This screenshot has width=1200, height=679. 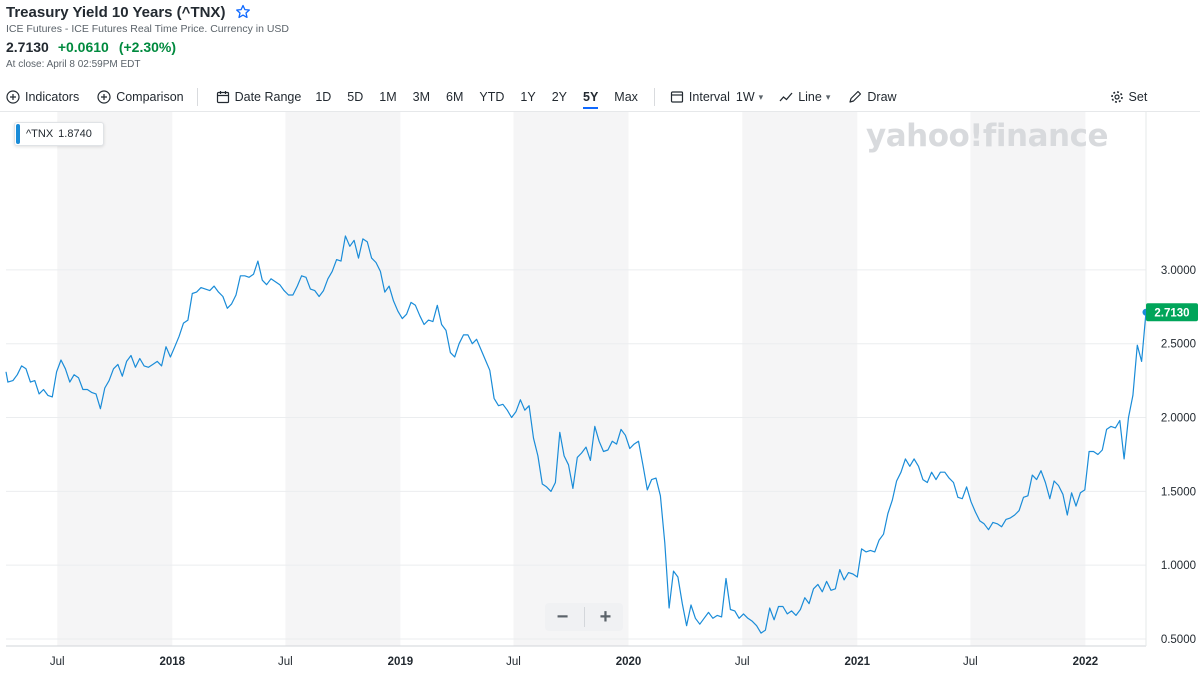 I want to click on comparison-button: Comparison, so click(x=140, y=97).